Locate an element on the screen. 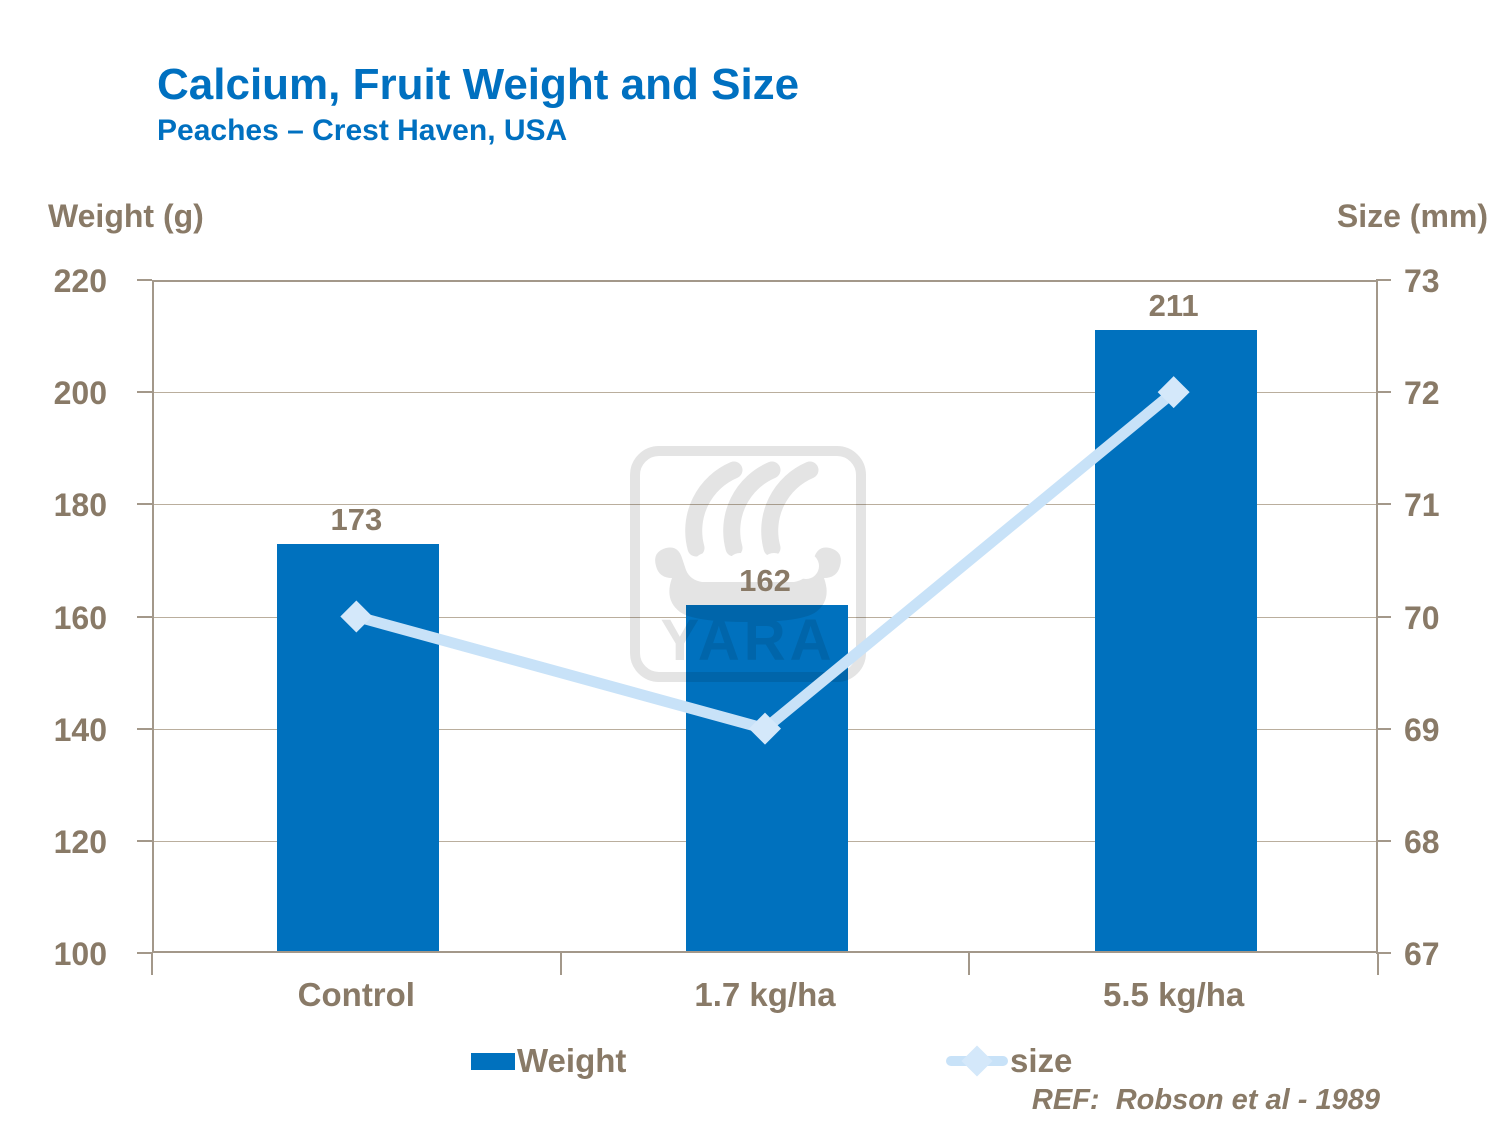 Image resolution: width=1501 pixels, height=1125 pixels. yara-logo-watermark: YARA is located at coordinates (748, 564).